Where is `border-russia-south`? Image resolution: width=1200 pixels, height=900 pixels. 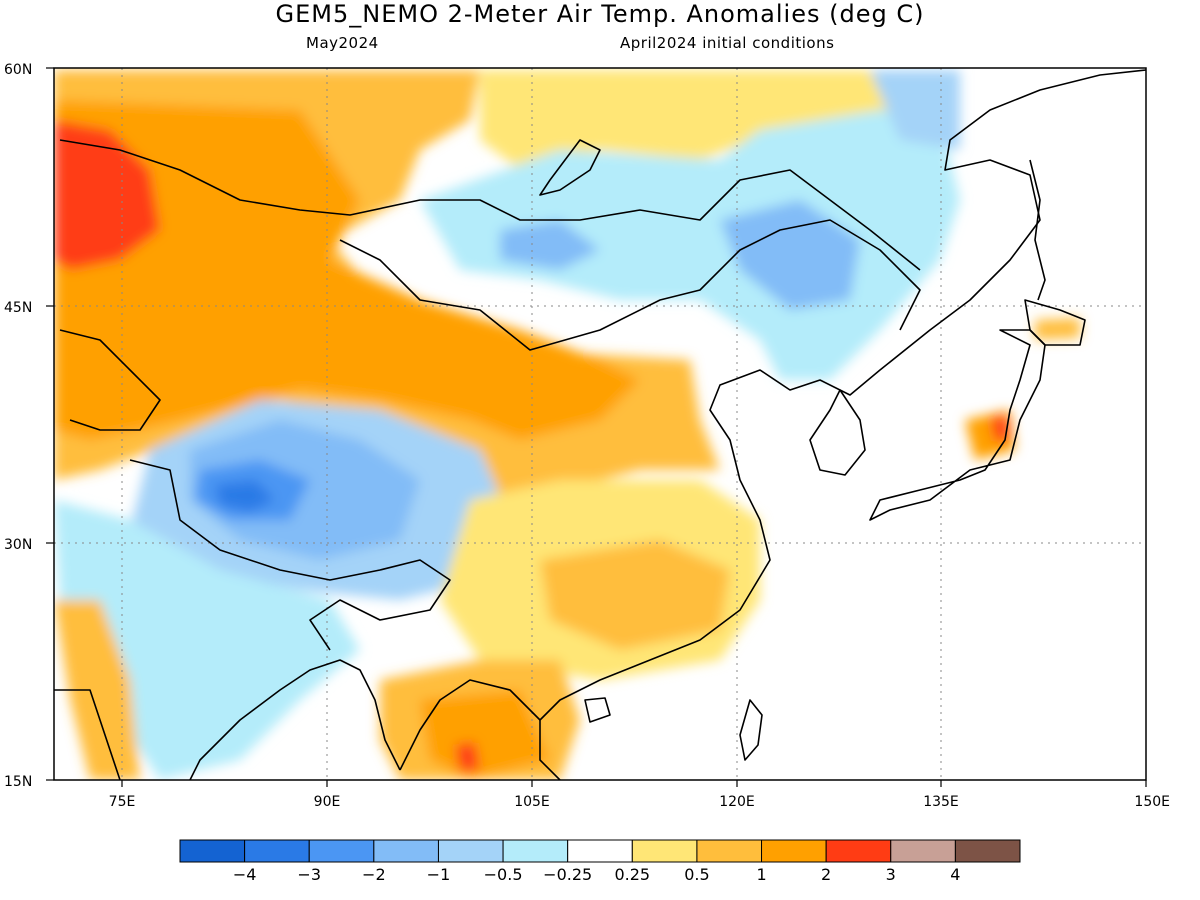 border-russia-south is located at coordinates (490, 205).